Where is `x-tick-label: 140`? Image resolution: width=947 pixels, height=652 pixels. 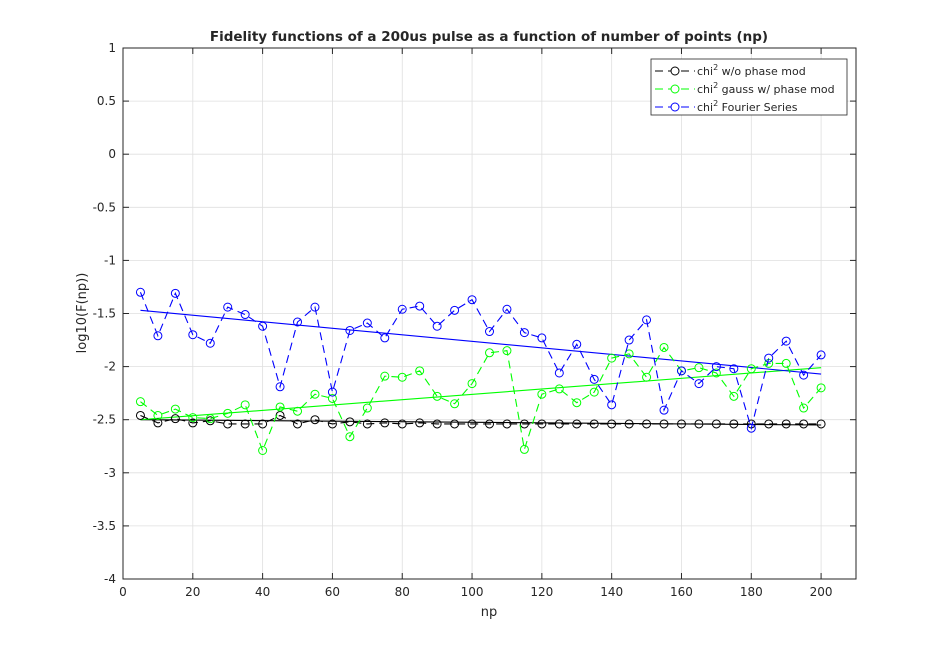 x-tick-label: 140 is located at coordinates (611, 592).